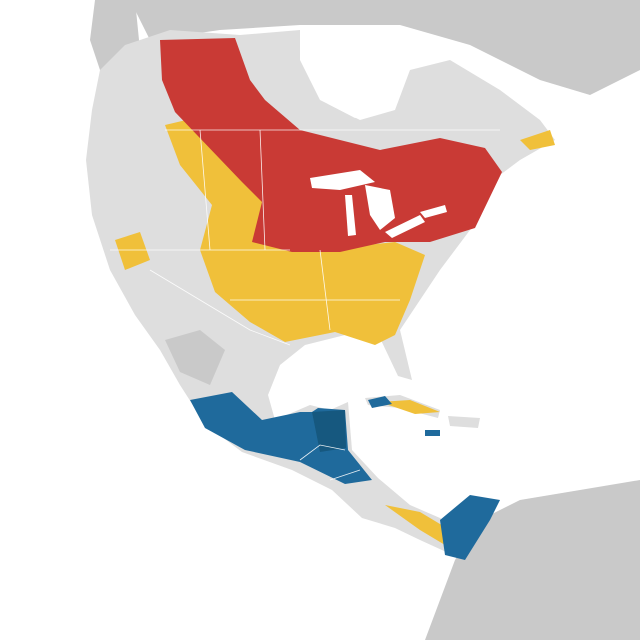 The image size is (640, 640). What do you see at coordinates (532, 560) in the screenshot?
I see `south-america` at bounding box center [532, 560].